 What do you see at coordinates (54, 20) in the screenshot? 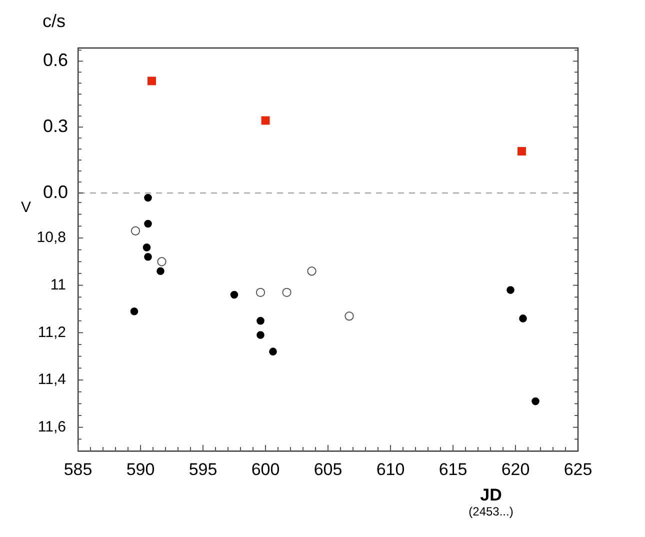
I see `y-axis-title: c/s` at bounding box center [54, 20].